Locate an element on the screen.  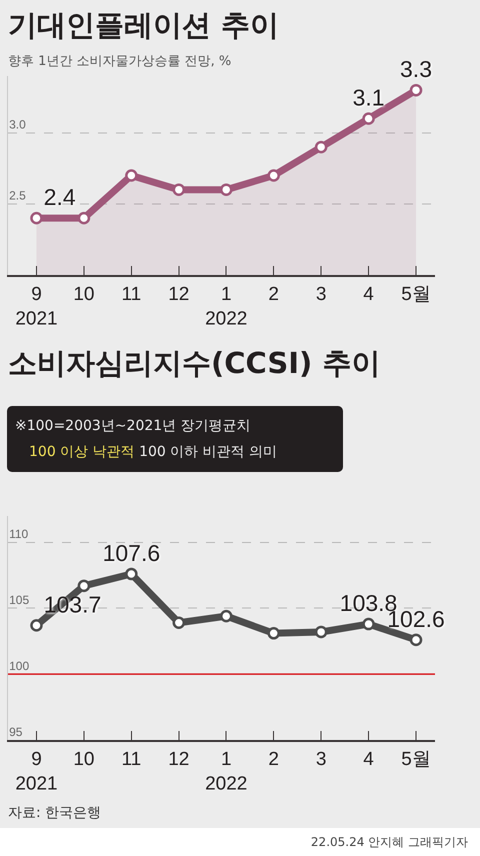
y-tick-label: 105 is located at coordinates (19, 600).